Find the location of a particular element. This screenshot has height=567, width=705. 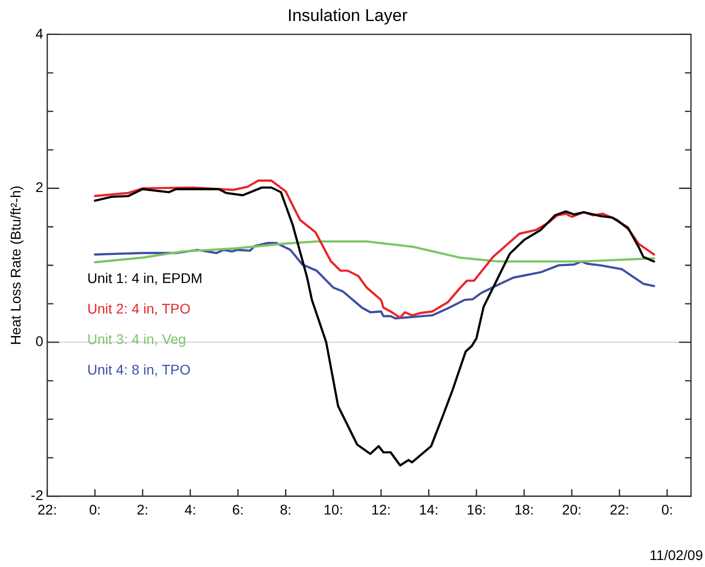

x-tick-label: 8: is located at coordinates (286, 509).